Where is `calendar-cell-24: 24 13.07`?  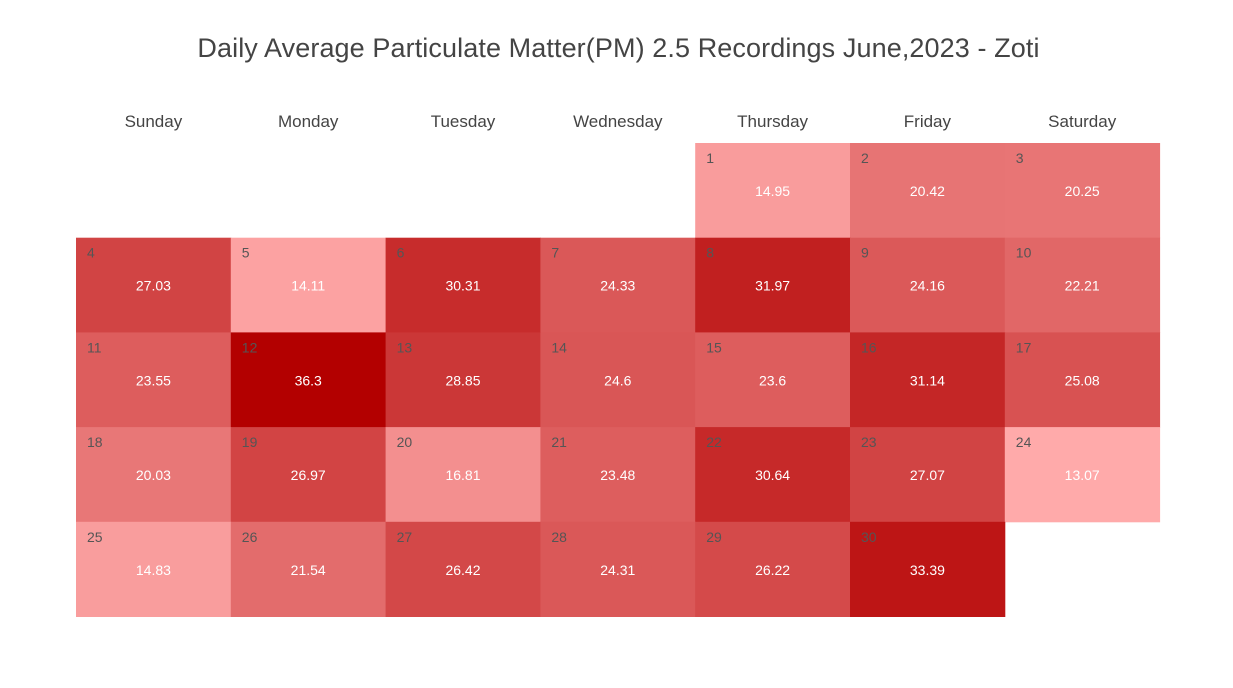 calendar-cell-24: 24 13.07 is located at coordinates (1082, 475).